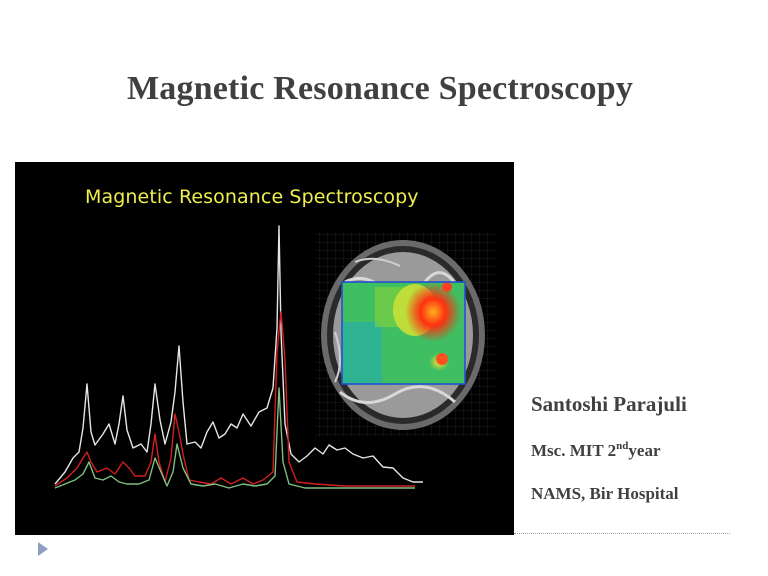  What do you see at coordinates (252, 197) in the screenshot?
I see `figure-caption: Magnetic Resonance Spectroscopy` at bounding box center [252, 197].